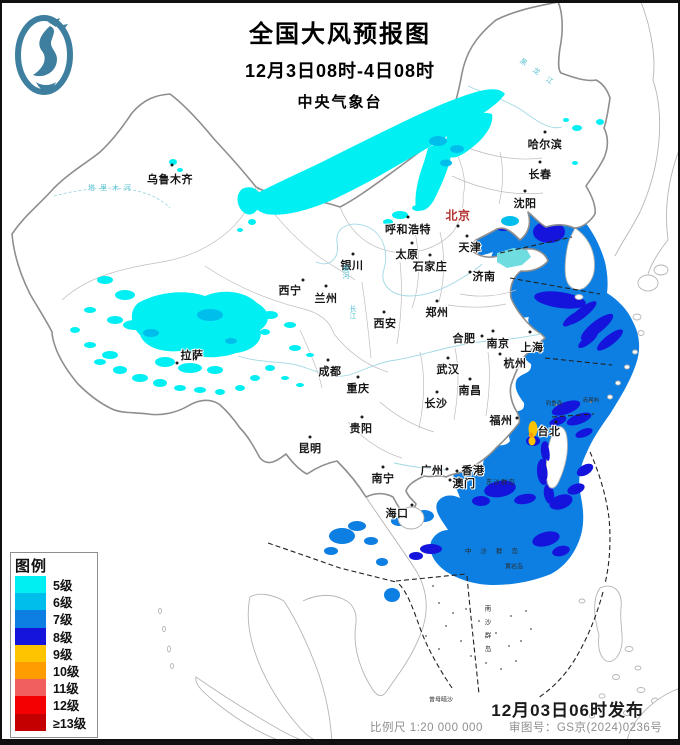  What do you see at coordinates (383, 479) in the screenshot?
I see `city-label-南宁: 南宁` at bounding box center [383, 479].